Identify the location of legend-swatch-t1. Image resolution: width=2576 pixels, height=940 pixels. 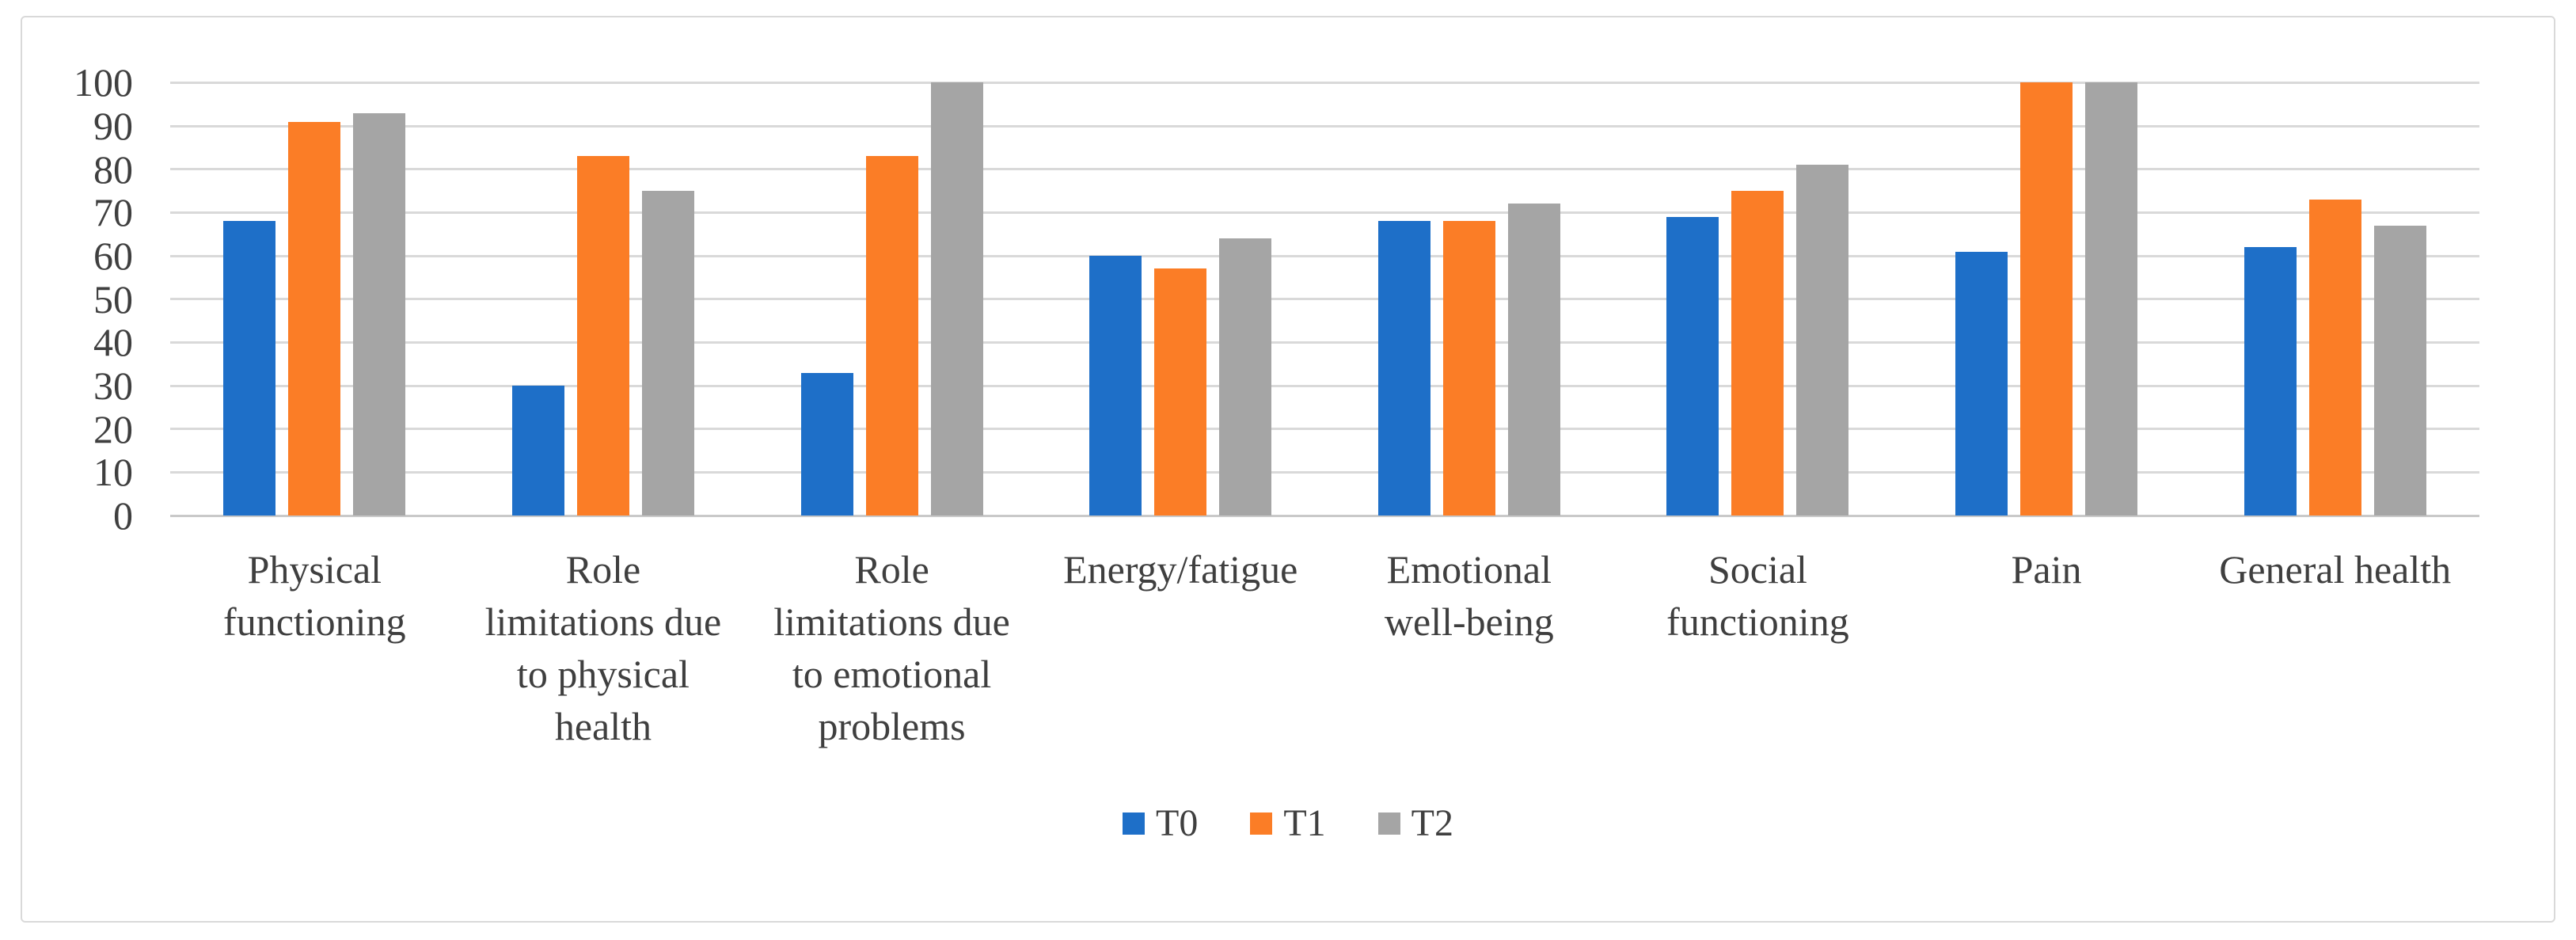
(1261, 824).